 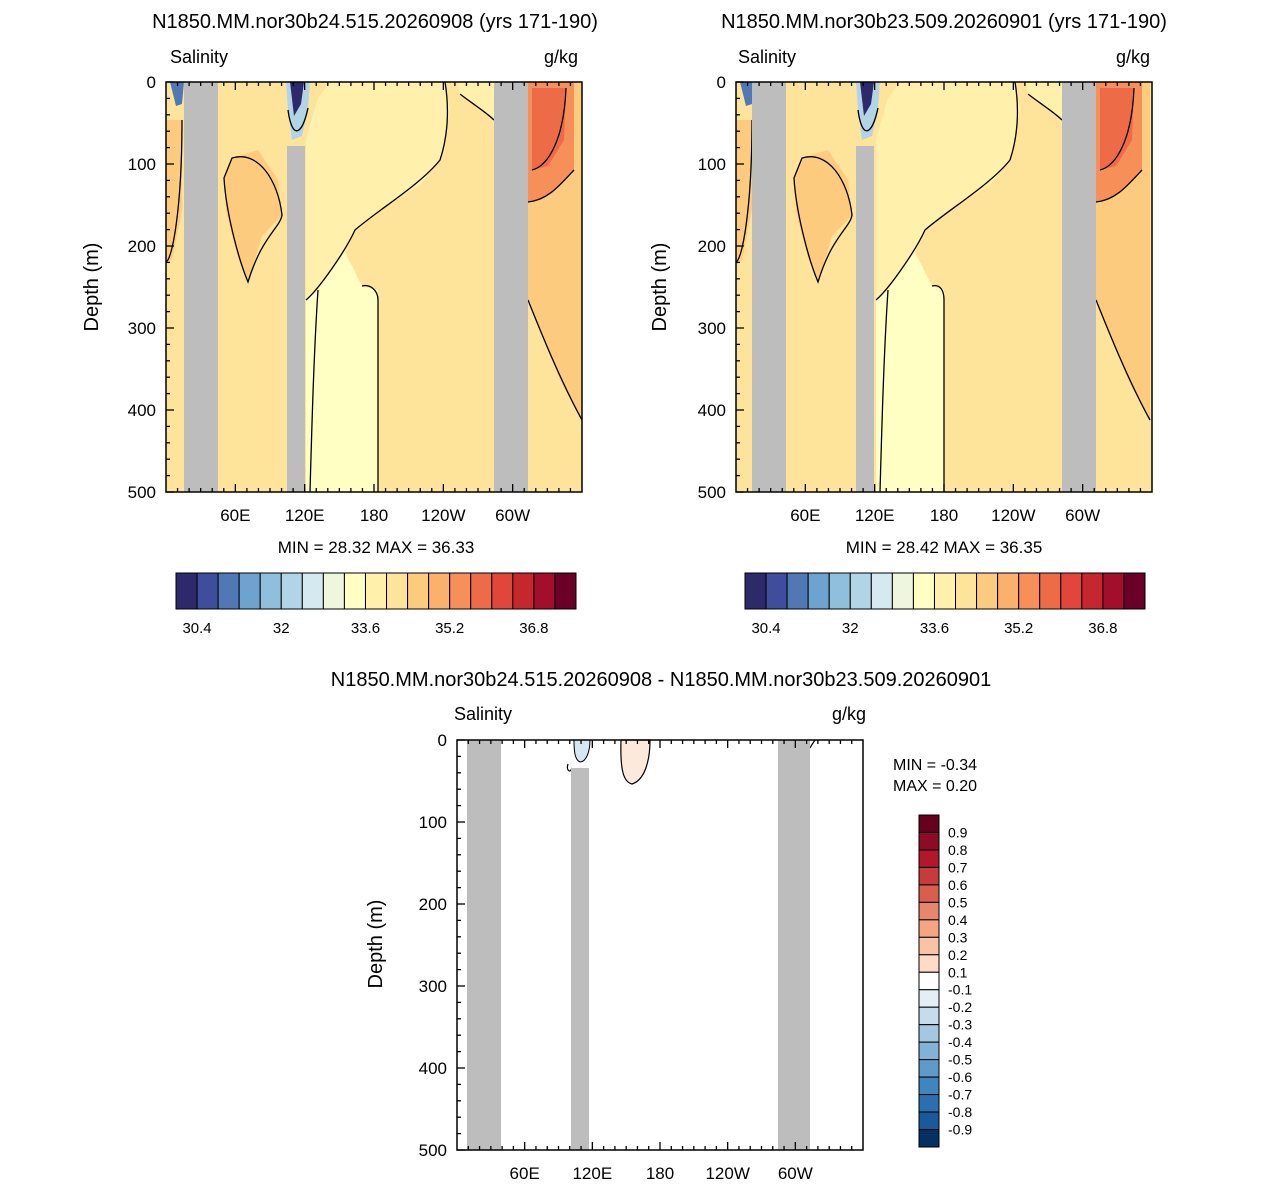 What do you see at coordinates (958, 850) in the screenshot?
I see `colorbar-label: 0.8` at bounding box center [958, 850].